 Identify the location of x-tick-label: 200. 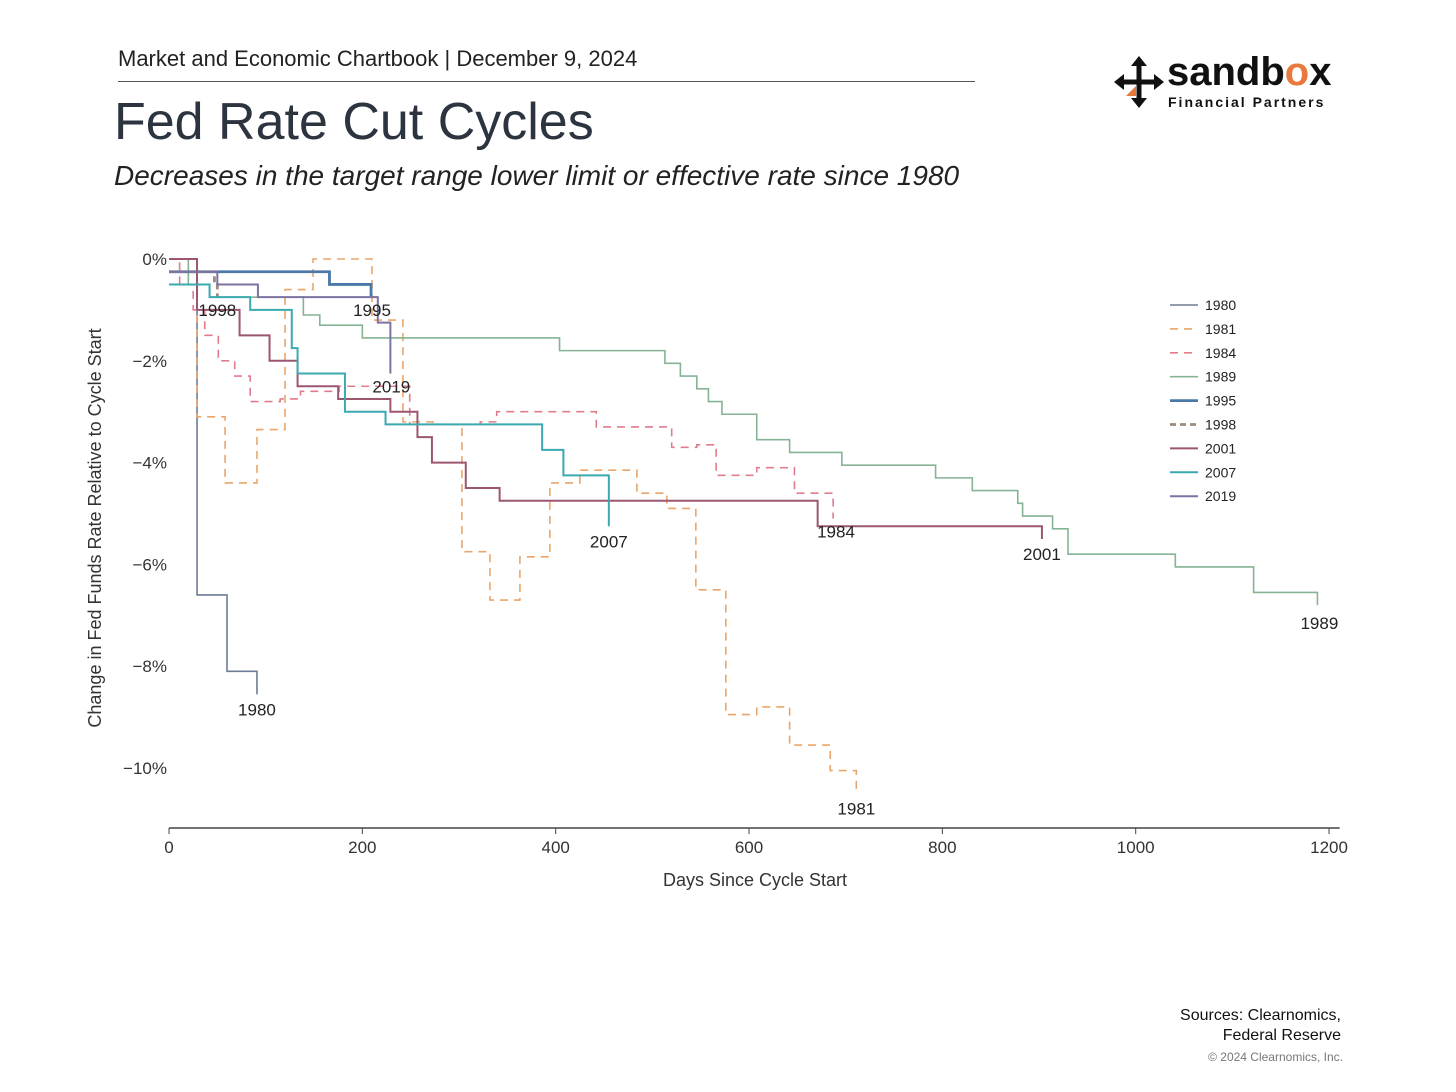
(362, 847).